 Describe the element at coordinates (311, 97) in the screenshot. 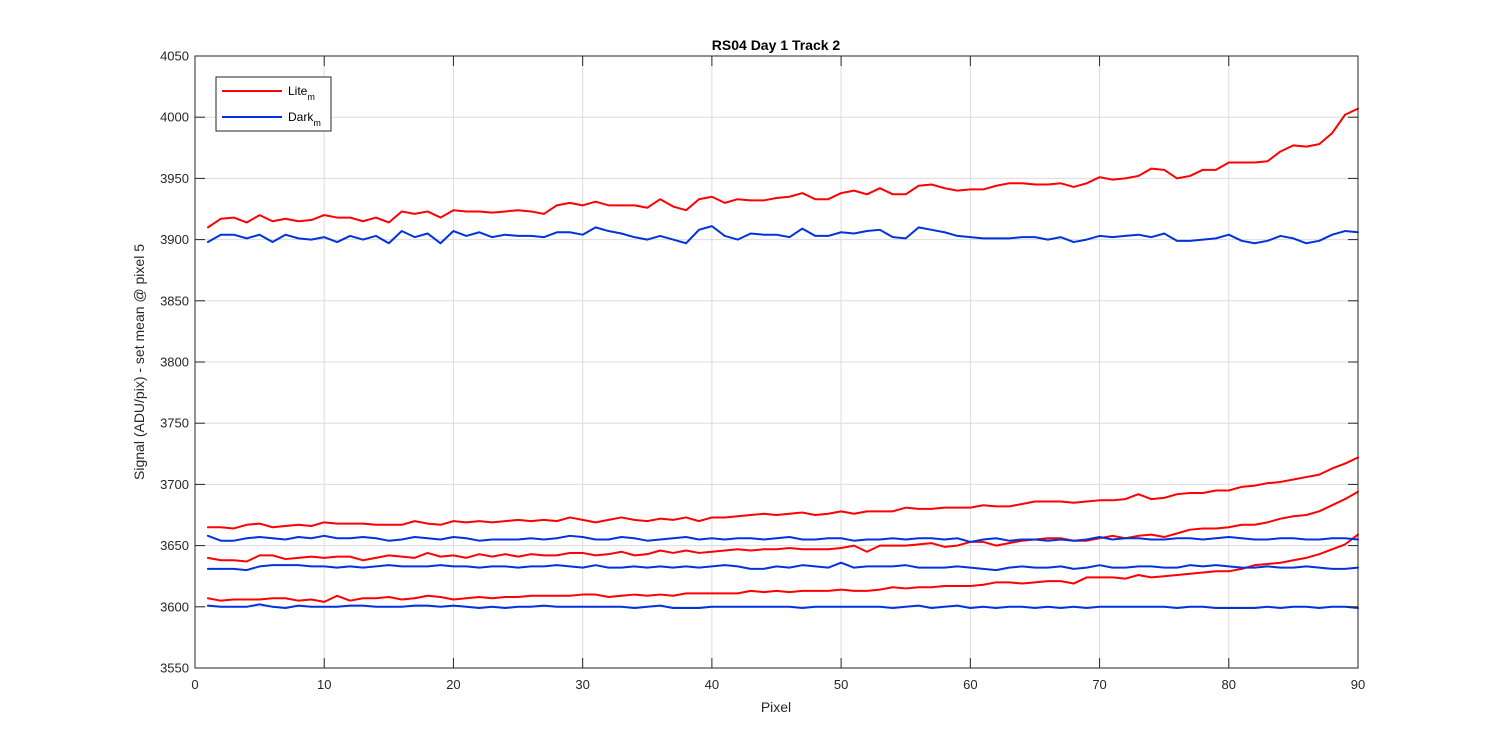

I see `legend-label-lite-subscript: m` at that location.